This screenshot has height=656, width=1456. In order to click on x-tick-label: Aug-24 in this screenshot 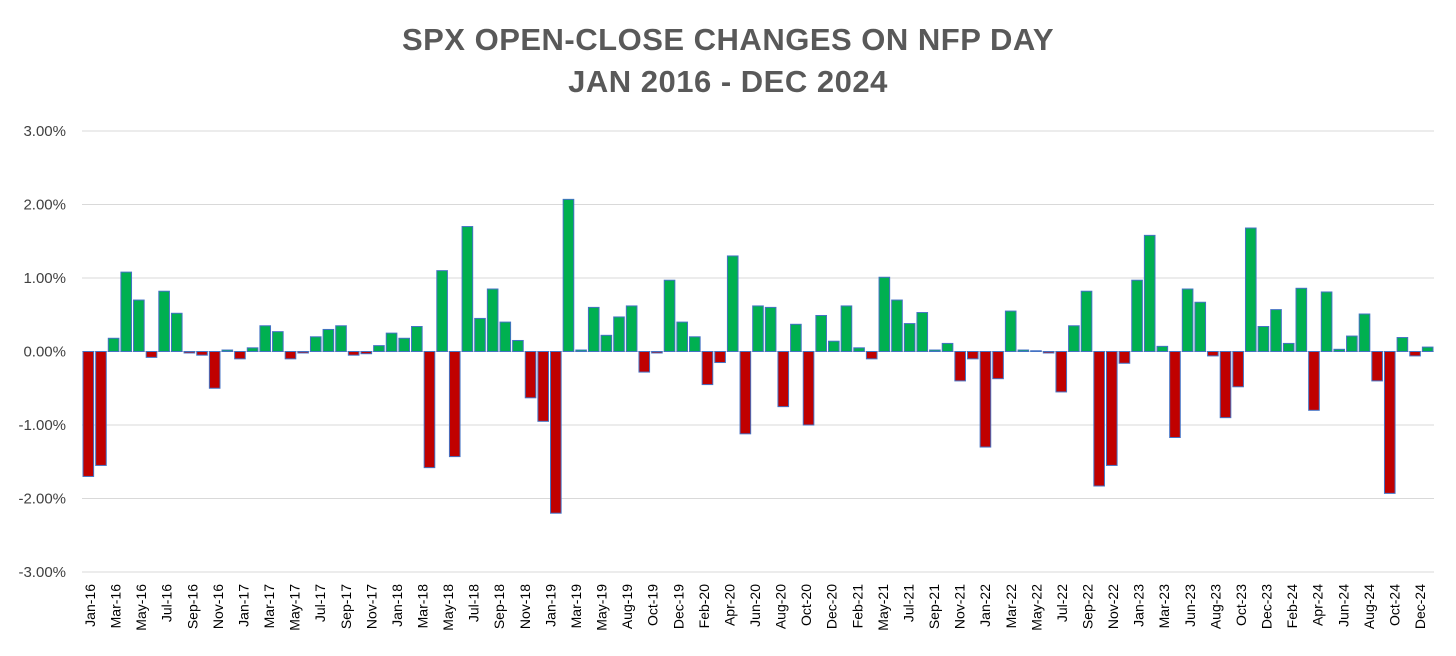, I will do `click(1369, 606)`.